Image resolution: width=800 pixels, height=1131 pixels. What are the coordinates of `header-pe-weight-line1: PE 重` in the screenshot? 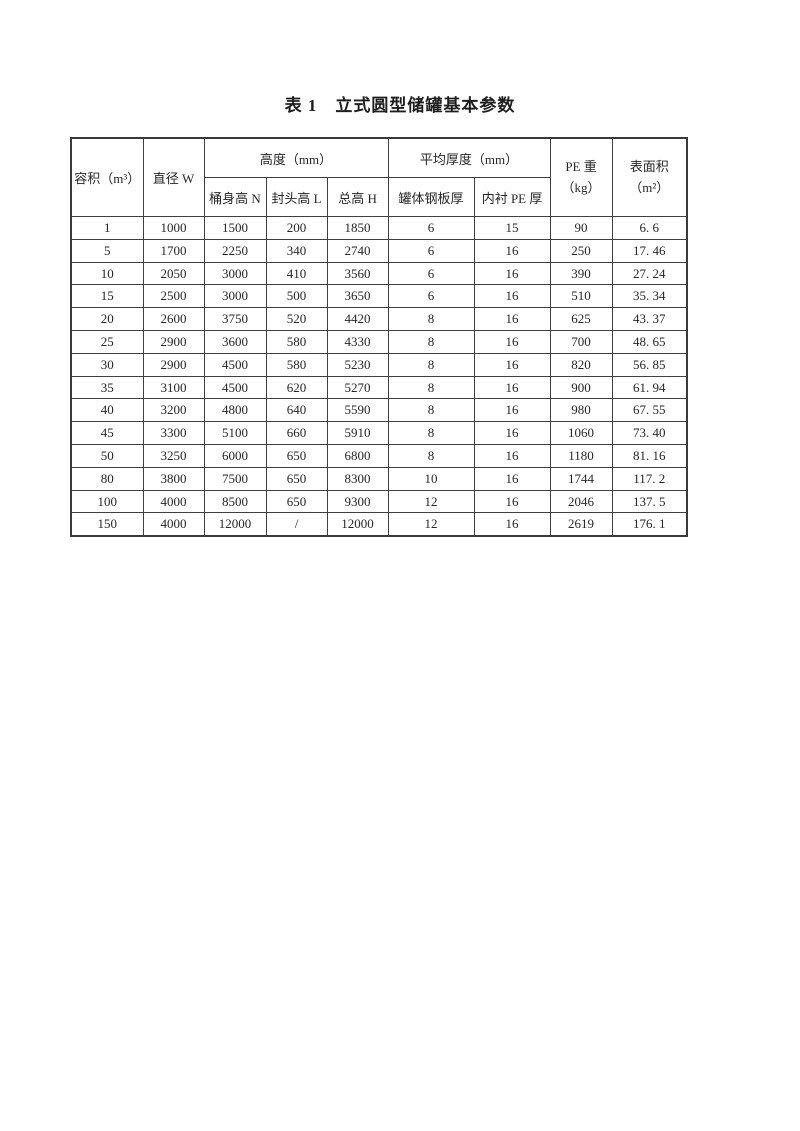 It's located at (581, 167).